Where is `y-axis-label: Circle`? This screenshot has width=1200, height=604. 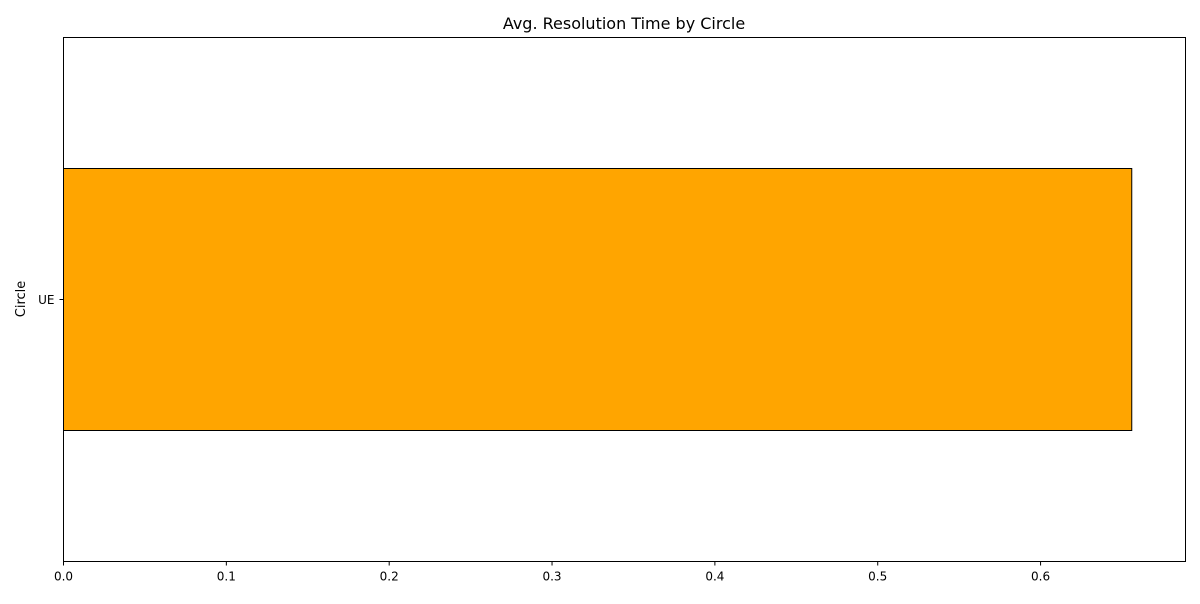 y-axis-label: Circle is located at coordinates (21, 299).